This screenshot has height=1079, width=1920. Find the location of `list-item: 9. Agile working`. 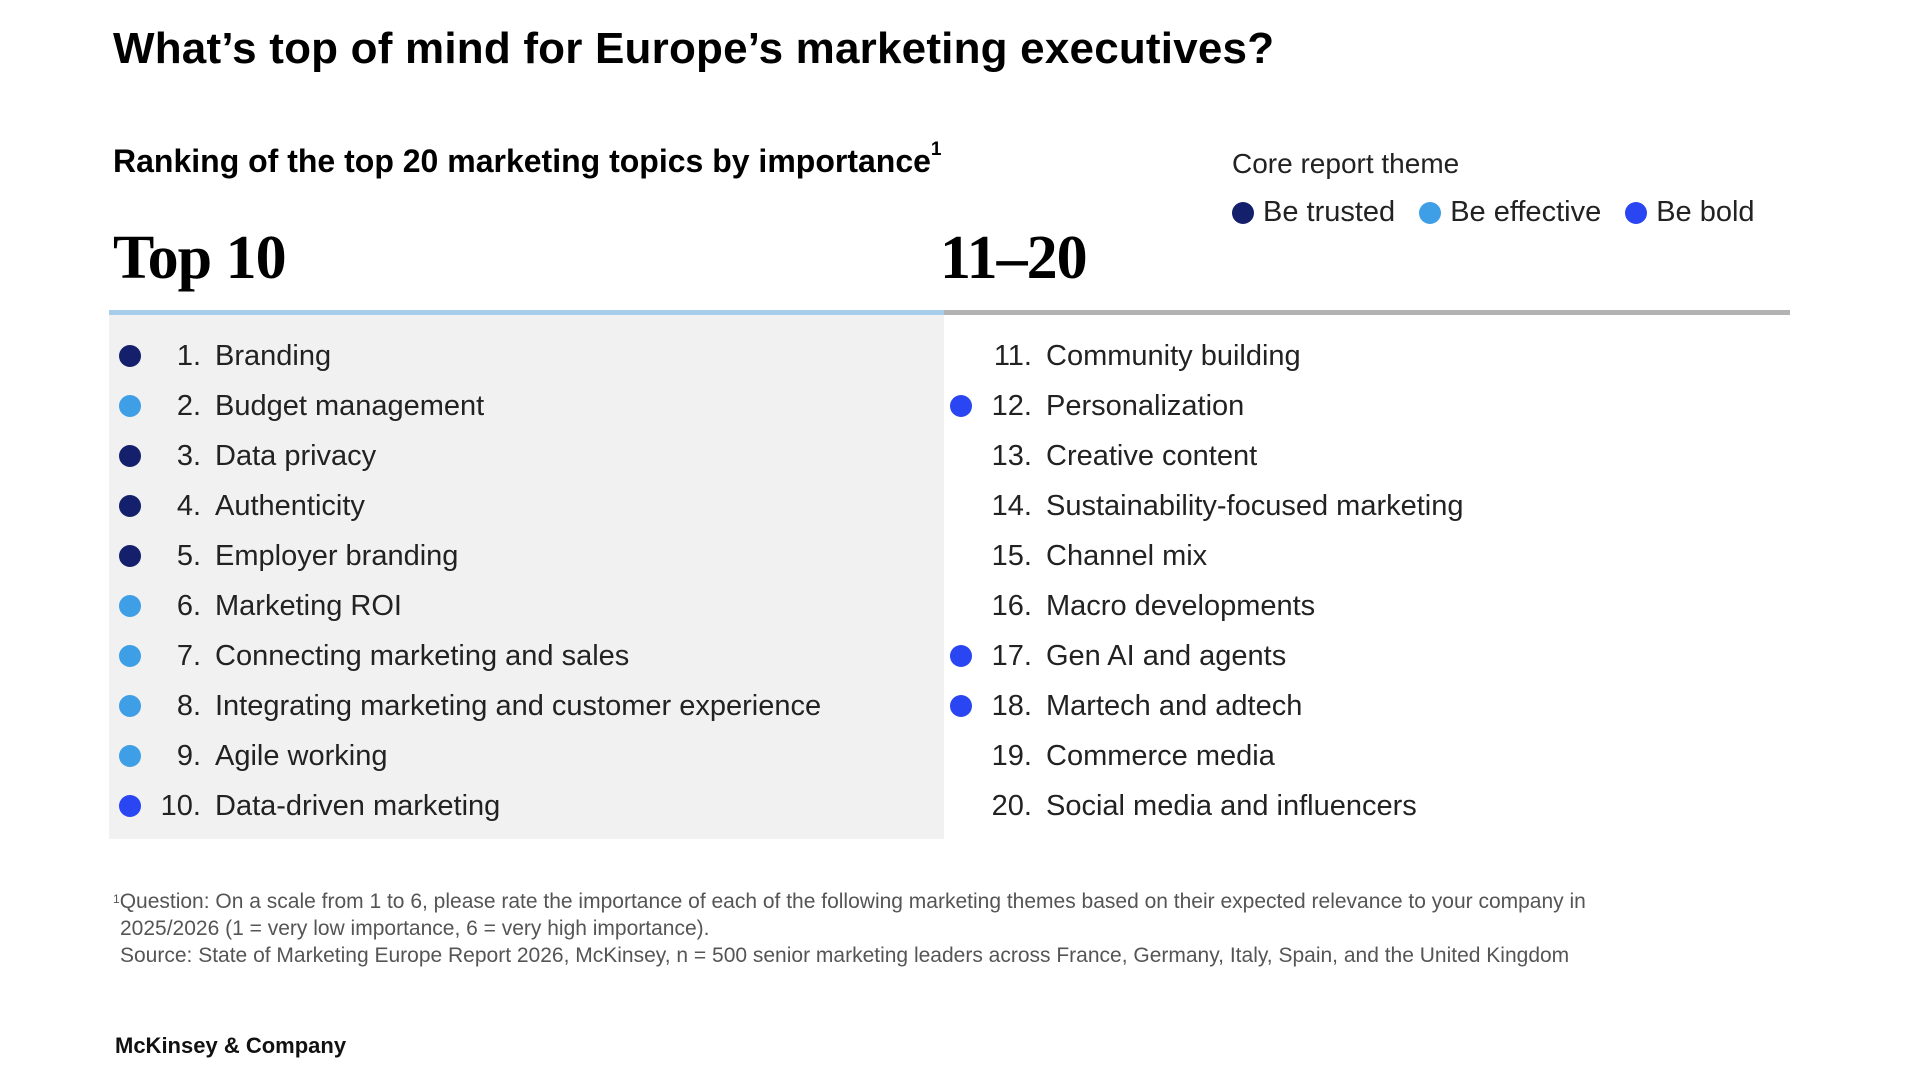

list-item: 9. Agile working is located at coordinates (470, 756).